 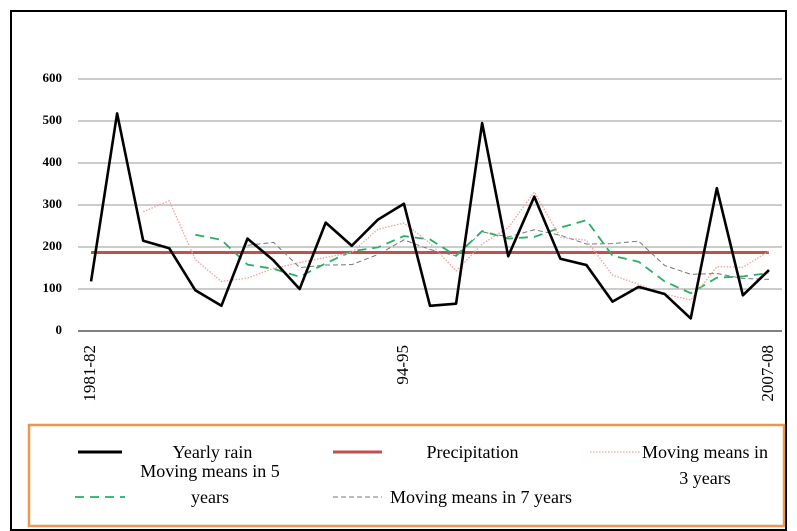 What do you see at coordinates (212, 452) in the screenshot?
I see `legend-label: Yearly rain` at bounding box center [212, 452].